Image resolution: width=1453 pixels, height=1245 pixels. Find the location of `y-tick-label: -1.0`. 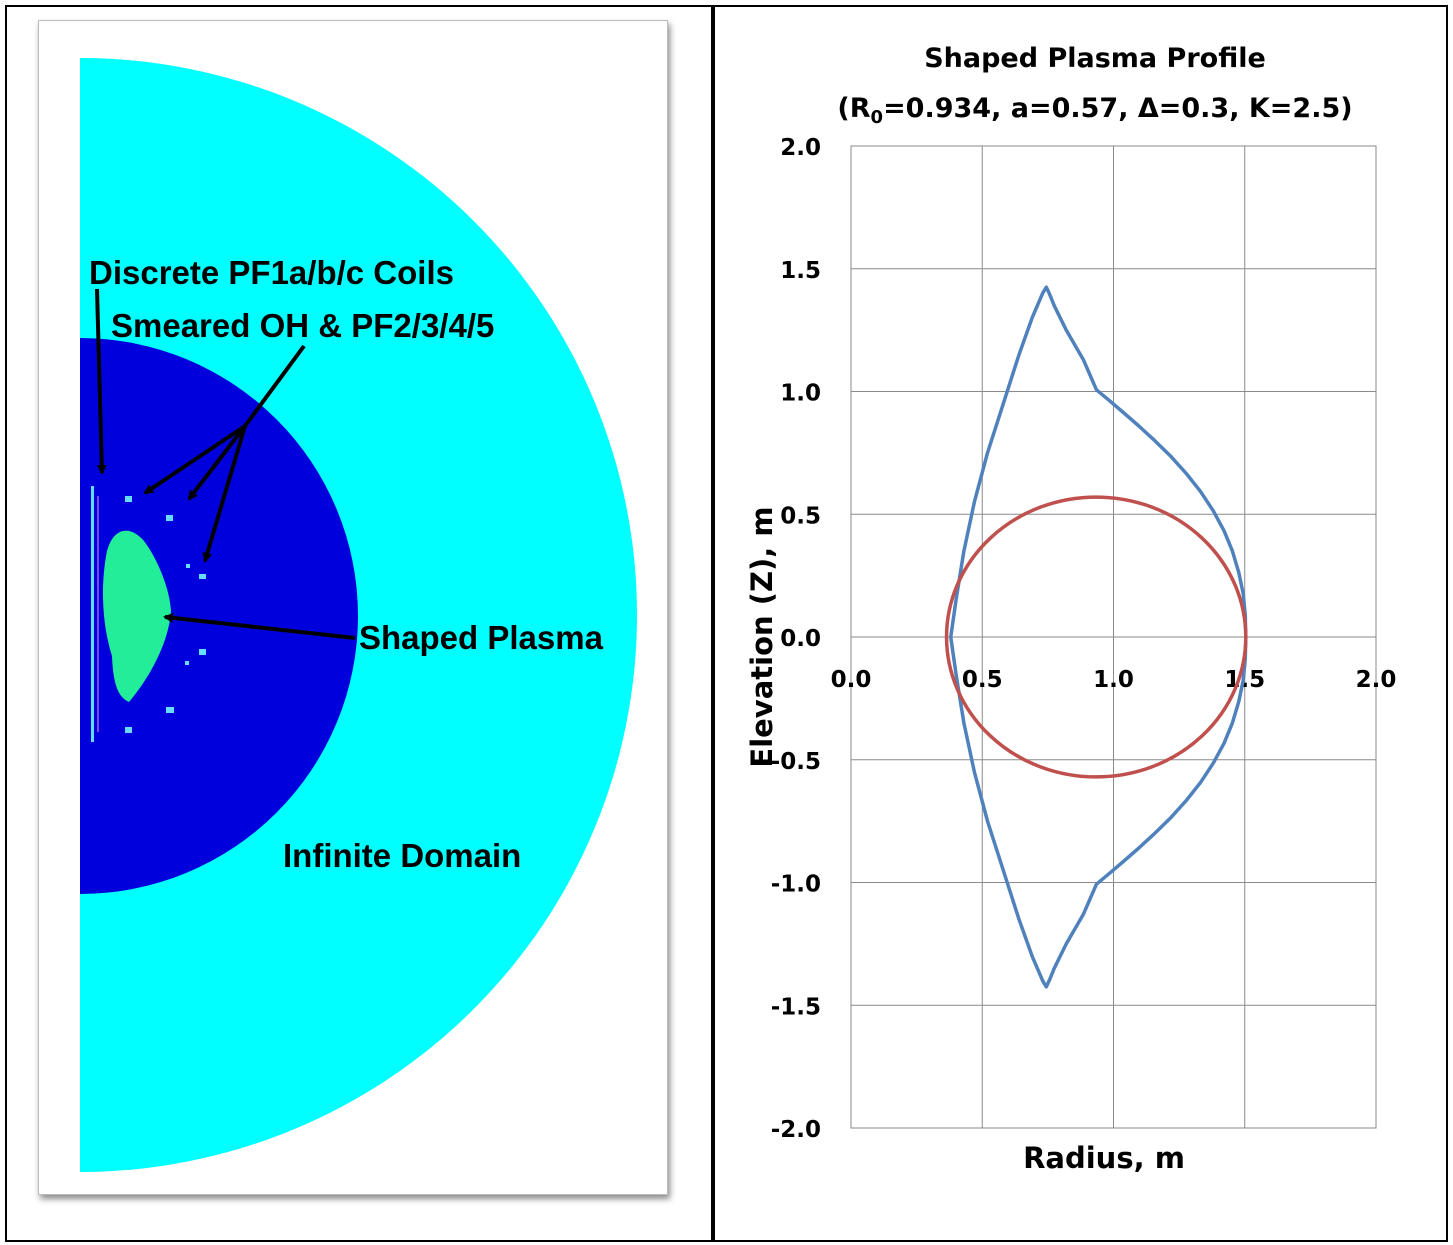

y-tick-label: -1.0 is located at coordinates (796, 885).